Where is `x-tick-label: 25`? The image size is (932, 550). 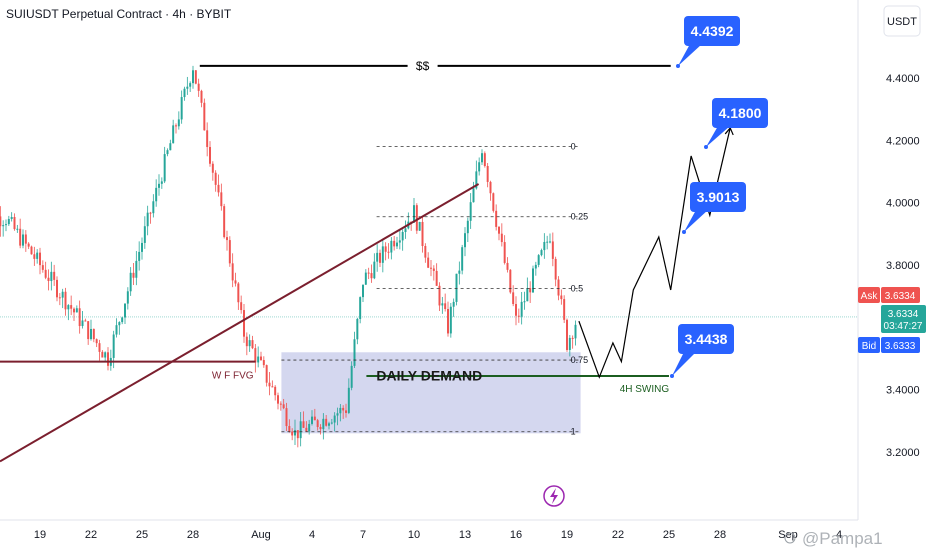
x-tick-label: 25 is located at coordinates (669, 535).